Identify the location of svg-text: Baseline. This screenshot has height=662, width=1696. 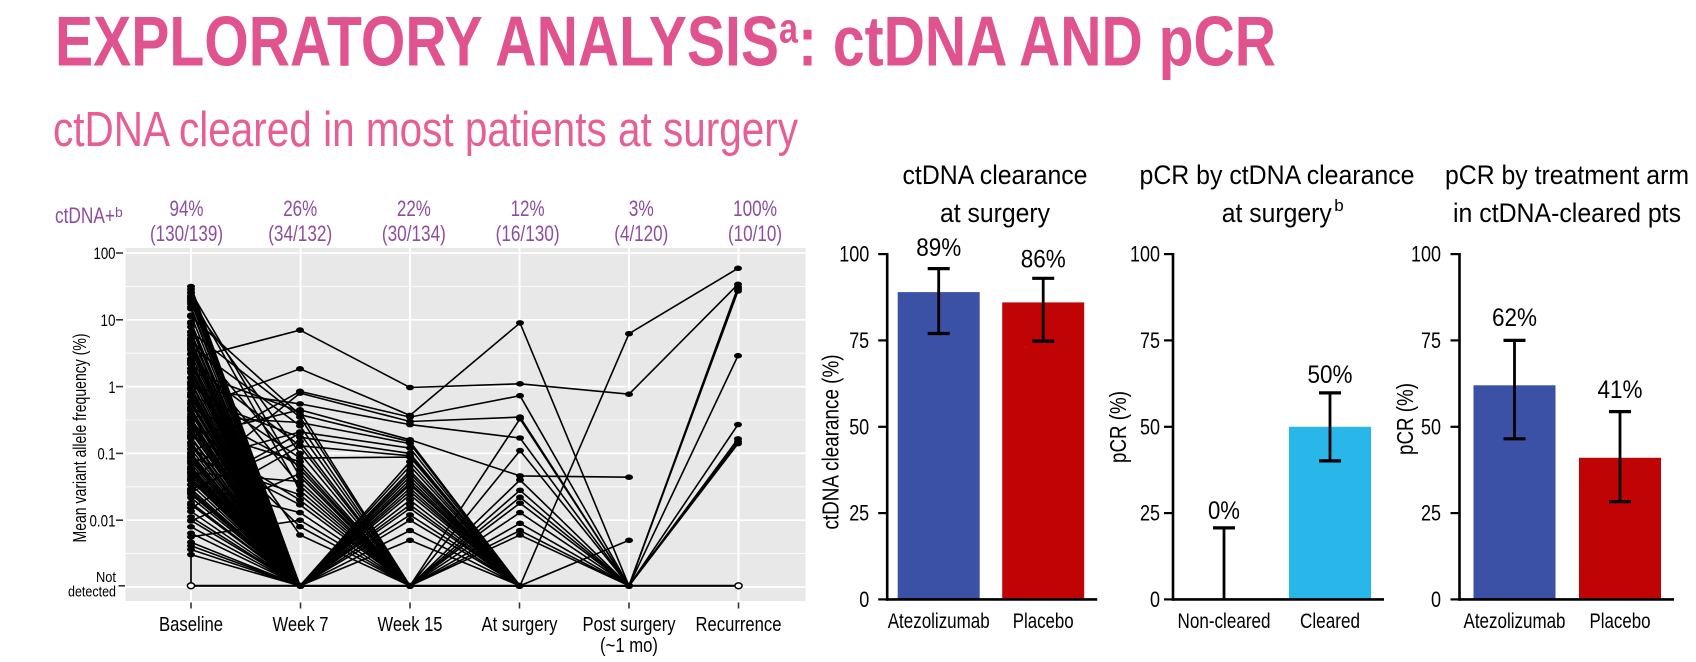
(191, 624).